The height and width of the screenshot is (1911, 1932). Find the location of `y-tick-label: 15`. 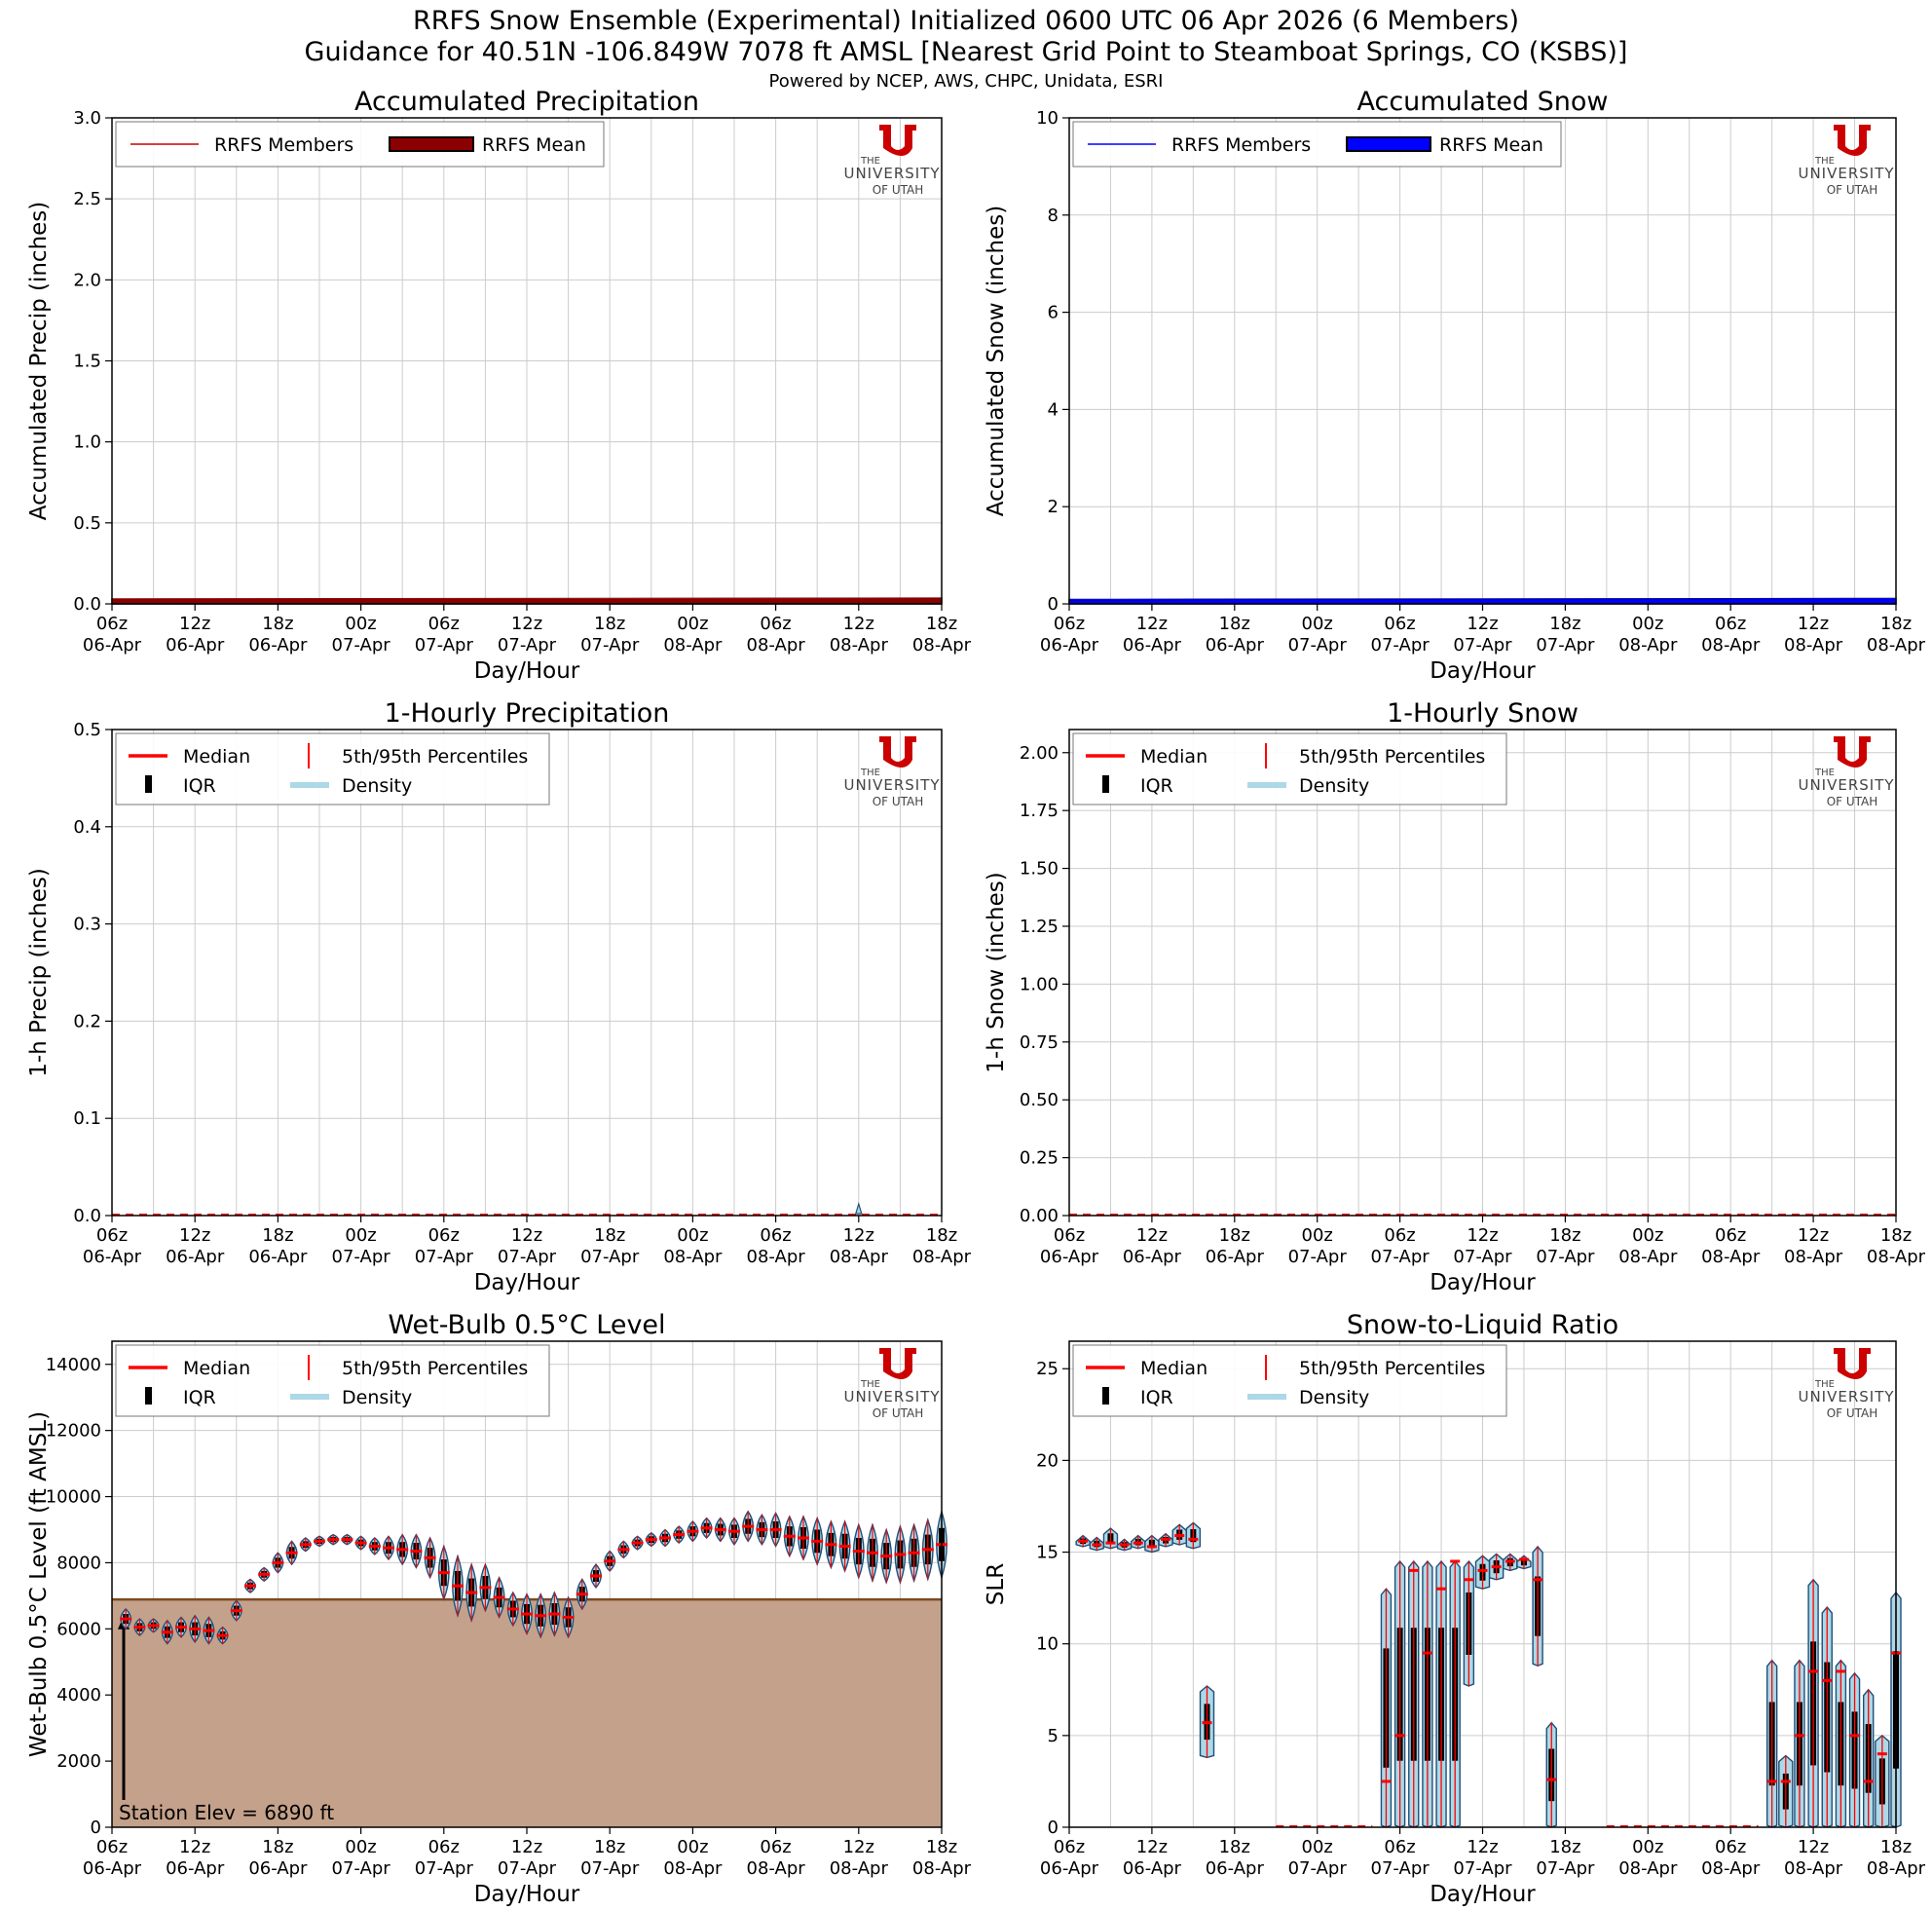

y-tick-label: 15 is located at coordinates (1047, 1553).